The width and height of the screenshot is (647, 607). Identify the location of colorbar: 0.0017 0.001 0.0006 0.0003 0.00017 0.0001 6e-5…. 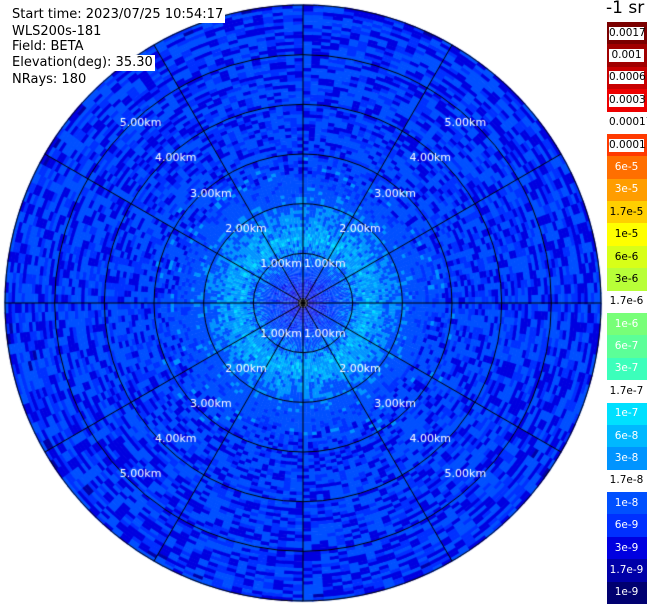
(627, 313).